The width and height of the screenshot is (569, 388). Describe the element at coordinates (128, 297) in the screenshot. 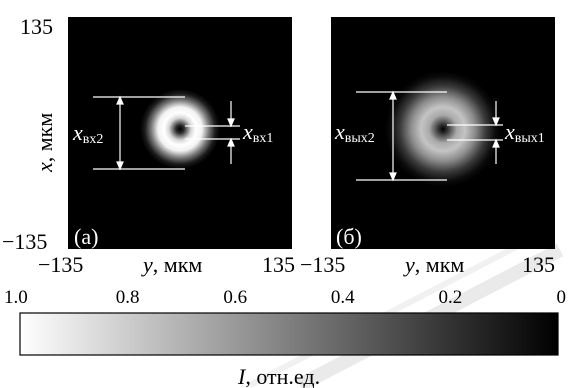

I see `colorbar-tick-label: 0.8` at that location.